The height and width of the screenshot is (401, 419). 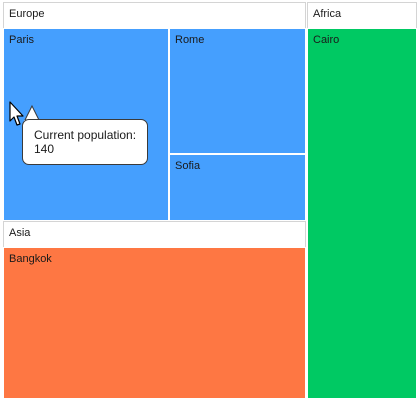 I want to click on mouse-pointer-icon, so click(x=16, y=113).